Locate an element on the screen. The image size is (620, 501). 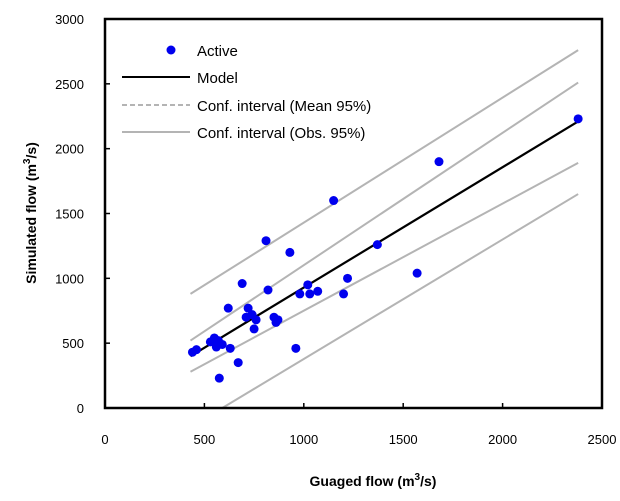
x-tick-label: 1000 is located at coordinates (303, 439).